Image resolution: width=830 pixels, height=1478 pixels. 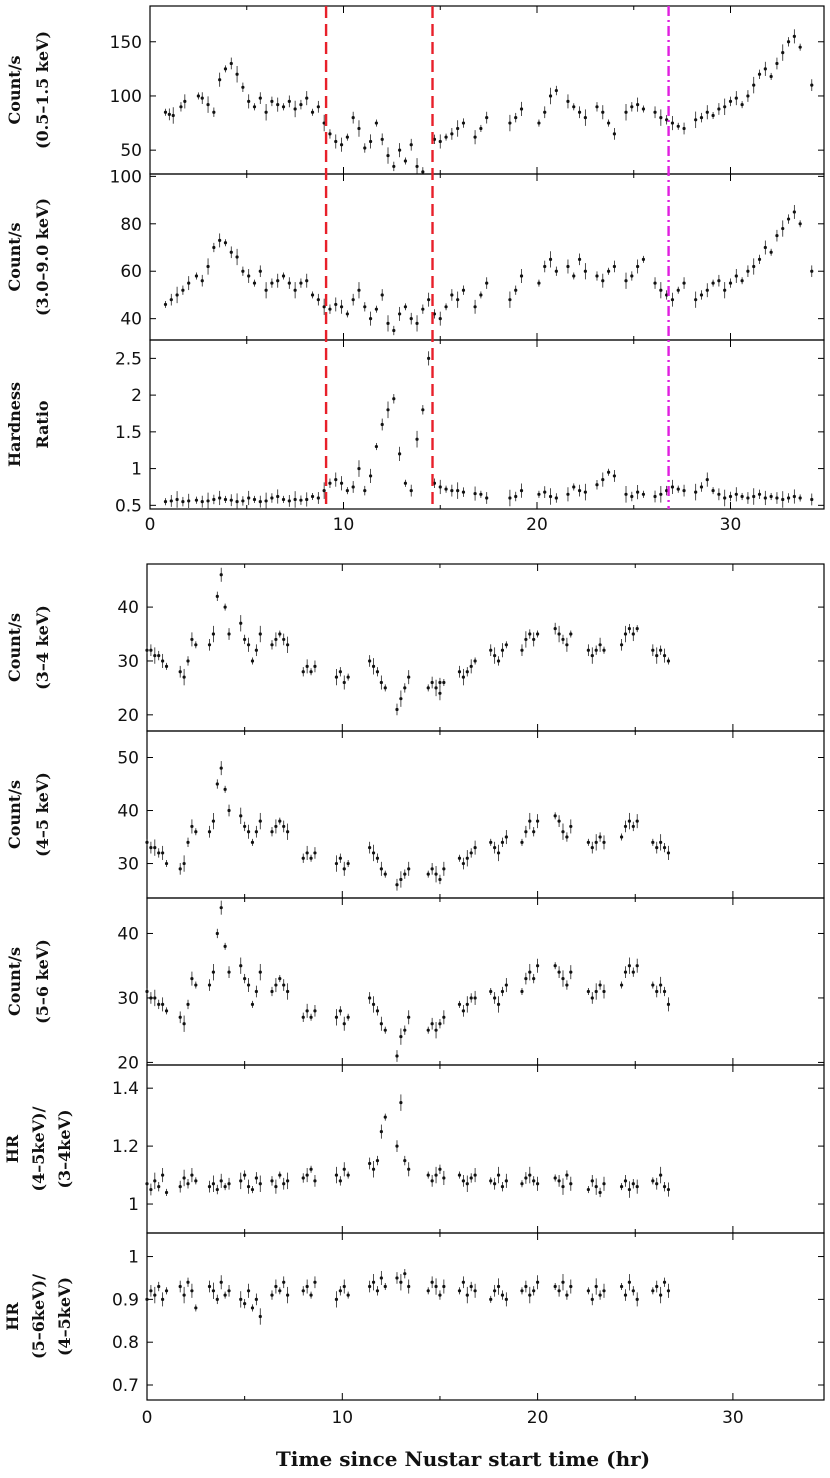 I want to click on panel-bottom-1: 20 30 40 Count/s (3–4 keV), so click(x=415, y=647).